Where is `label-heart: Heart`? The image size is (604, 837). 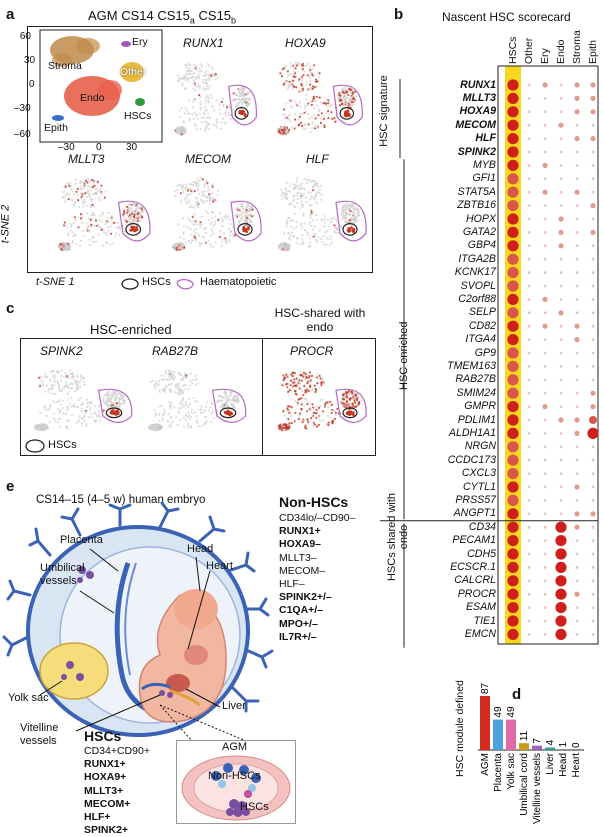
label-heart: Heart is located at coordinates (219, 566).